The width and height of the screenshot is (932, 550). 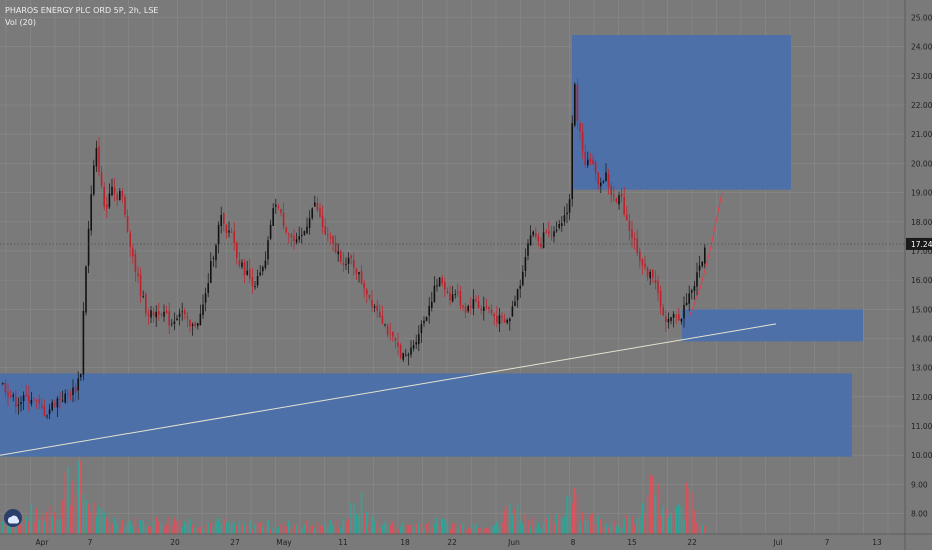 What do you see at coordinates (921, 222) in the screenshot?
I see `price-tick-label: 18.00` at bounding box center [921, 222].